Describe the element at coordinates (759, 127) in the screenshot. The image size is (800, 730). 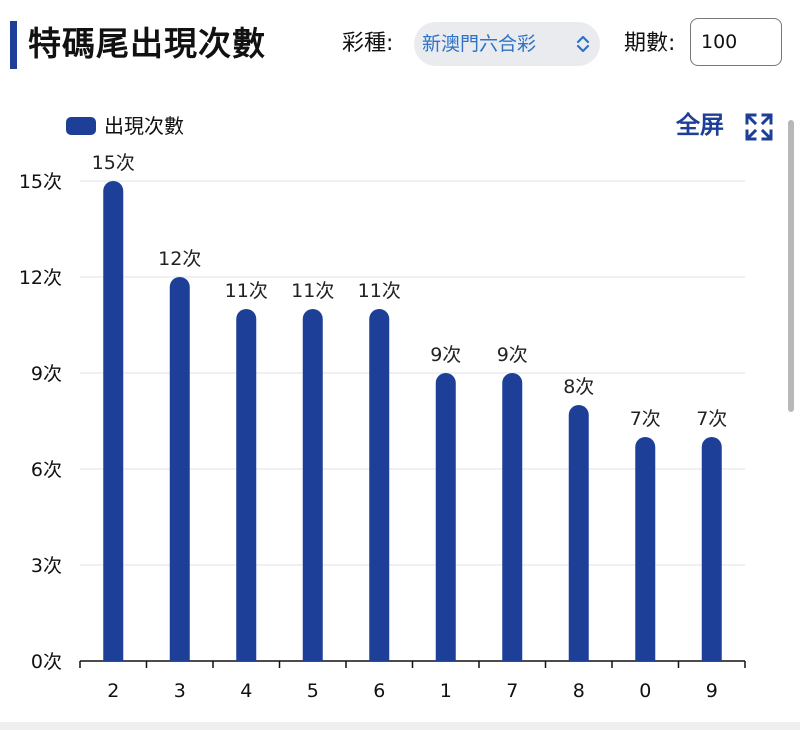
I see `expand-icon` at that location.